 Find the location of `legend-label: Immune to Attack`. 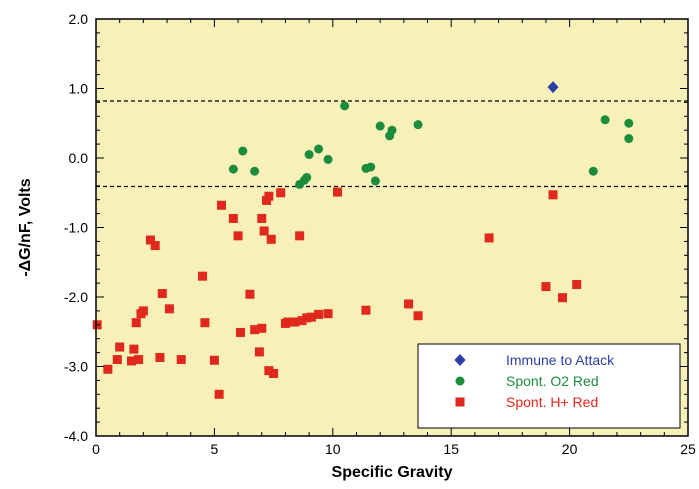

legend-label: Immune to Attack is located at coordinates (560, 360).